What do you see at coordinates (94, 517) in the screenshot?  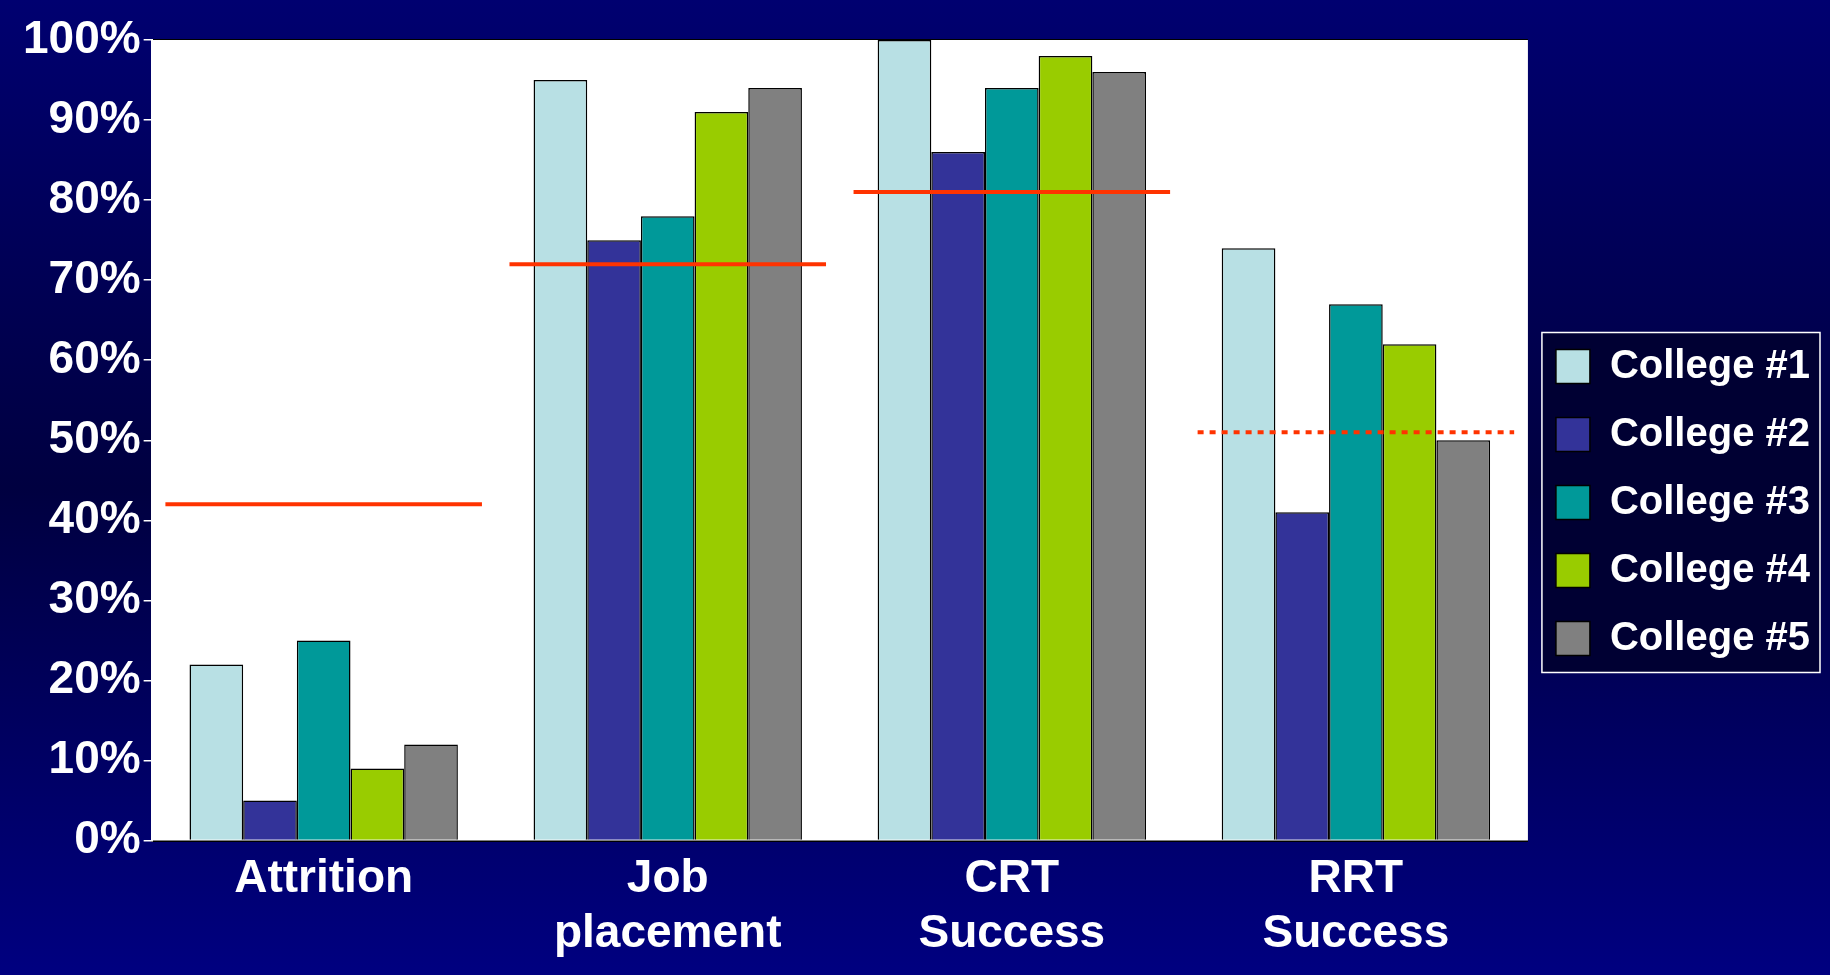 I see `y-tick-label: 40%` at bounding box center [94, 517].